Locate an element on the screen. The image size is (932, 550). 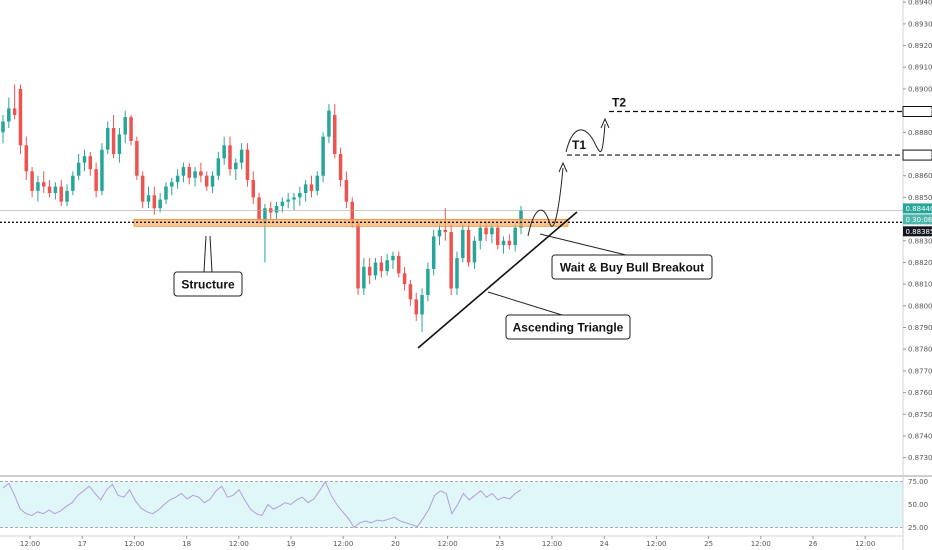
wait-buy-callout: Wait & Buy Bull Breakout is located at coordinates (626, 256).